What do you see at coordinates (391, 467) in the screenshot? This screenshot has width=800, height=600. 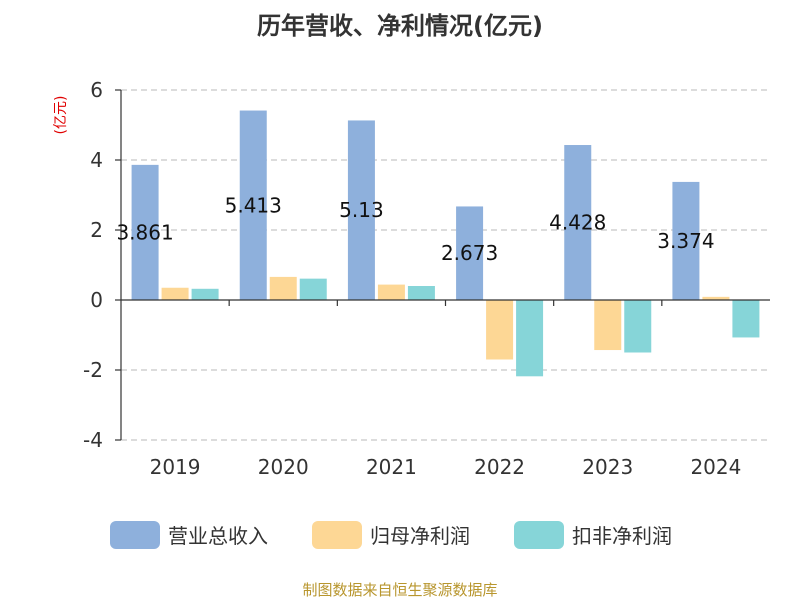 I see `x-tick-label: 2021` at bounding box center [391, 467].